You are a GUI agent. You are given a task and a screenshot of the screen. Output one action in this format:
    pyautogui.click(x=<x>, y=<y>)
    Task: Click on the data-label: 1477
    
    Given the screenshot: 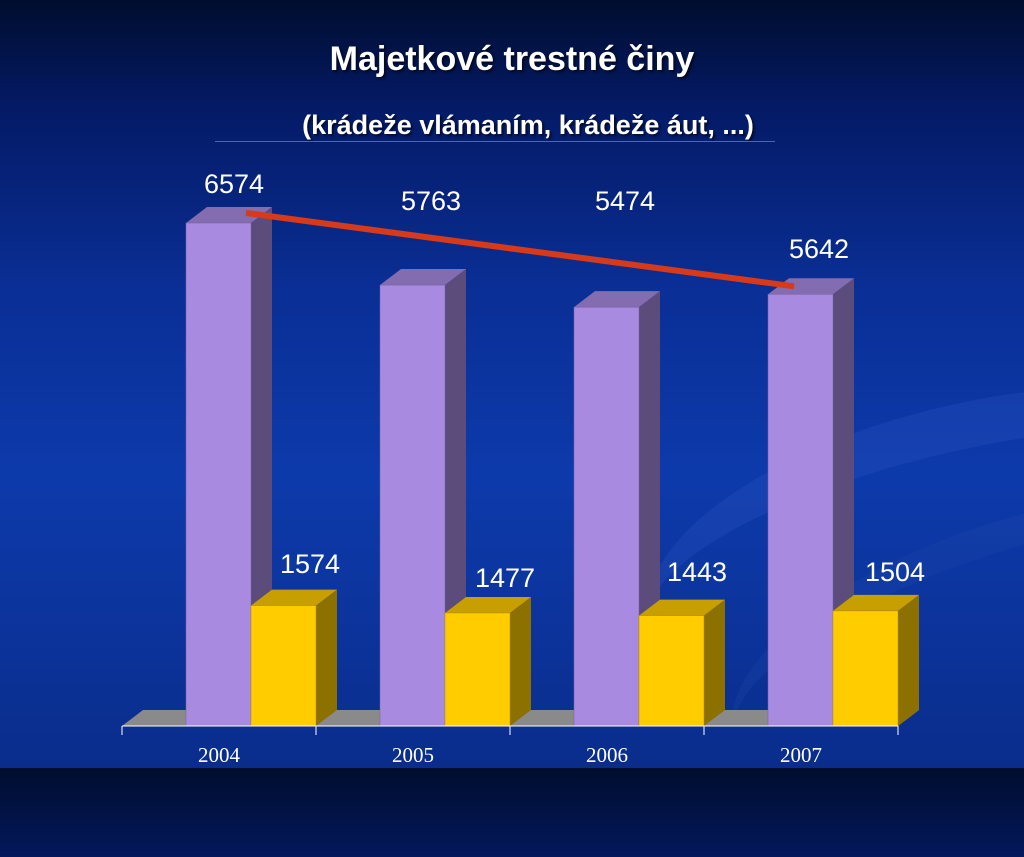 What is the action you would take?
    pyautogui.click(x=505, y=578)
    